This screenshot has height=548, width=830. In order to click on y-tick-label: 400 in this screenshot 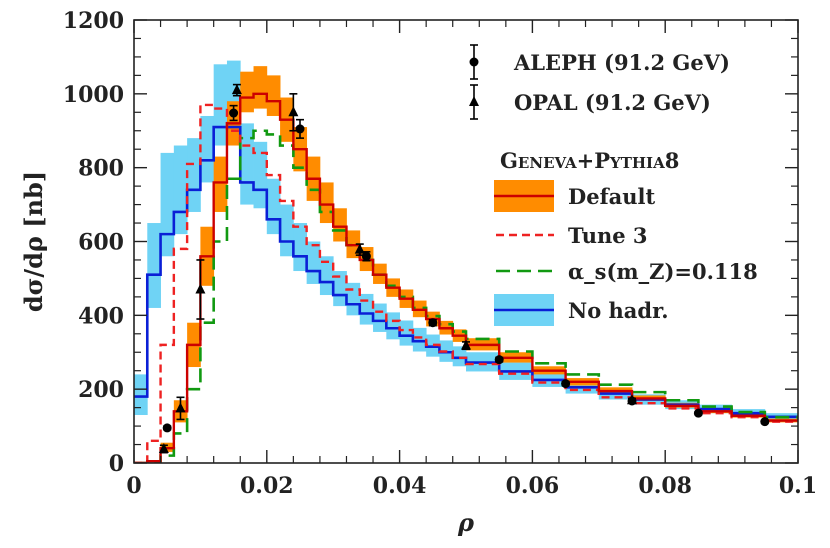, I will do `click(101, 316)`.